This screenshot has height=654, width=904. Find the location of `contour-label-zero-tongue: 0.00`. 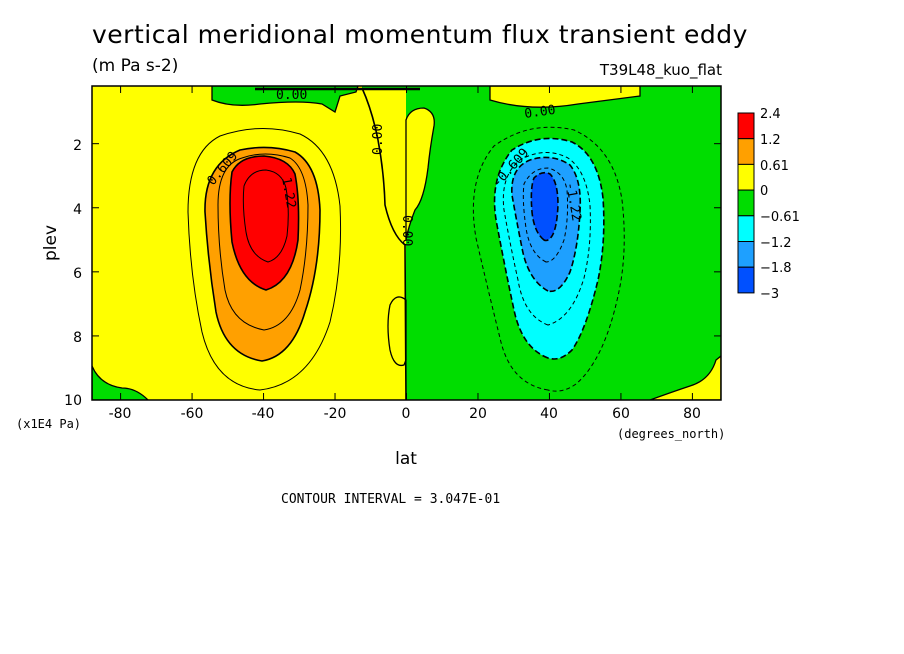

contour-label-zero-tongue: 0.00 is located at coordinates (406, 230).